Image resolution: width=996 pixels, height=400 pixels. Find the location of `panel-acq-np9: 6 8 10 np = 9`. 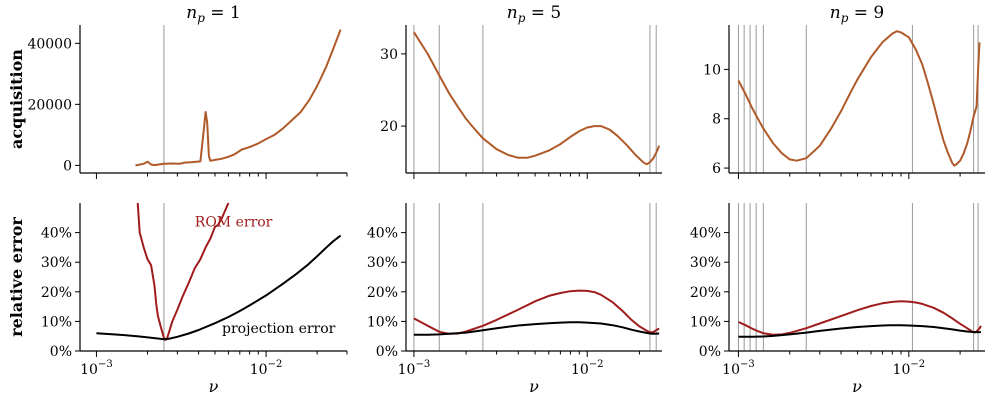

panel-acq-np9: 6 8 10 np = 9 is located at coordinates (844, 91).